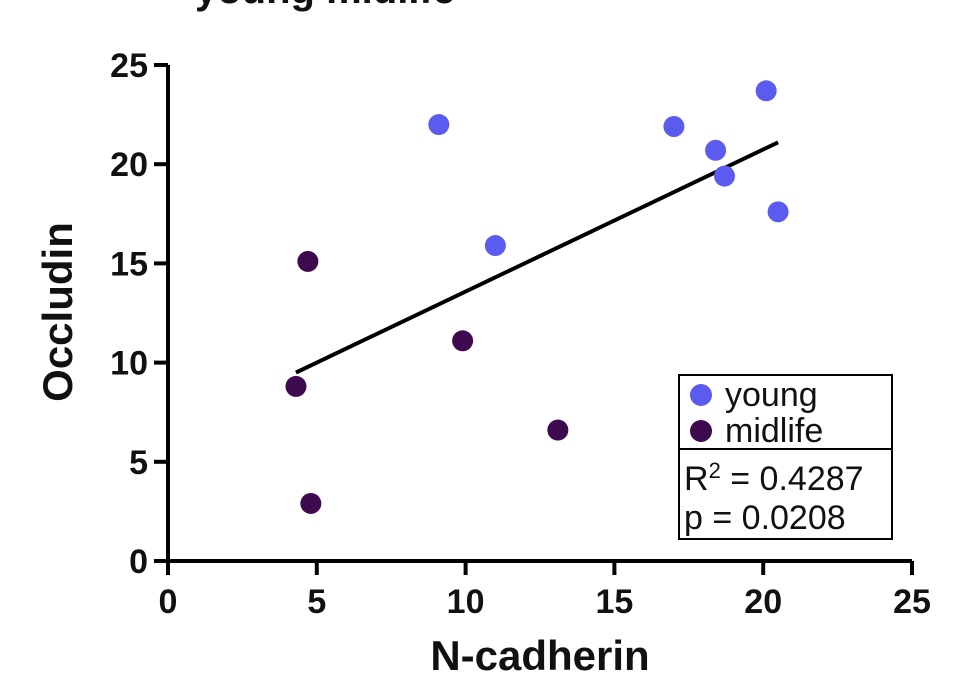  I want to click on r-squared-text: R2 = 0.4287, so click(774, 478).